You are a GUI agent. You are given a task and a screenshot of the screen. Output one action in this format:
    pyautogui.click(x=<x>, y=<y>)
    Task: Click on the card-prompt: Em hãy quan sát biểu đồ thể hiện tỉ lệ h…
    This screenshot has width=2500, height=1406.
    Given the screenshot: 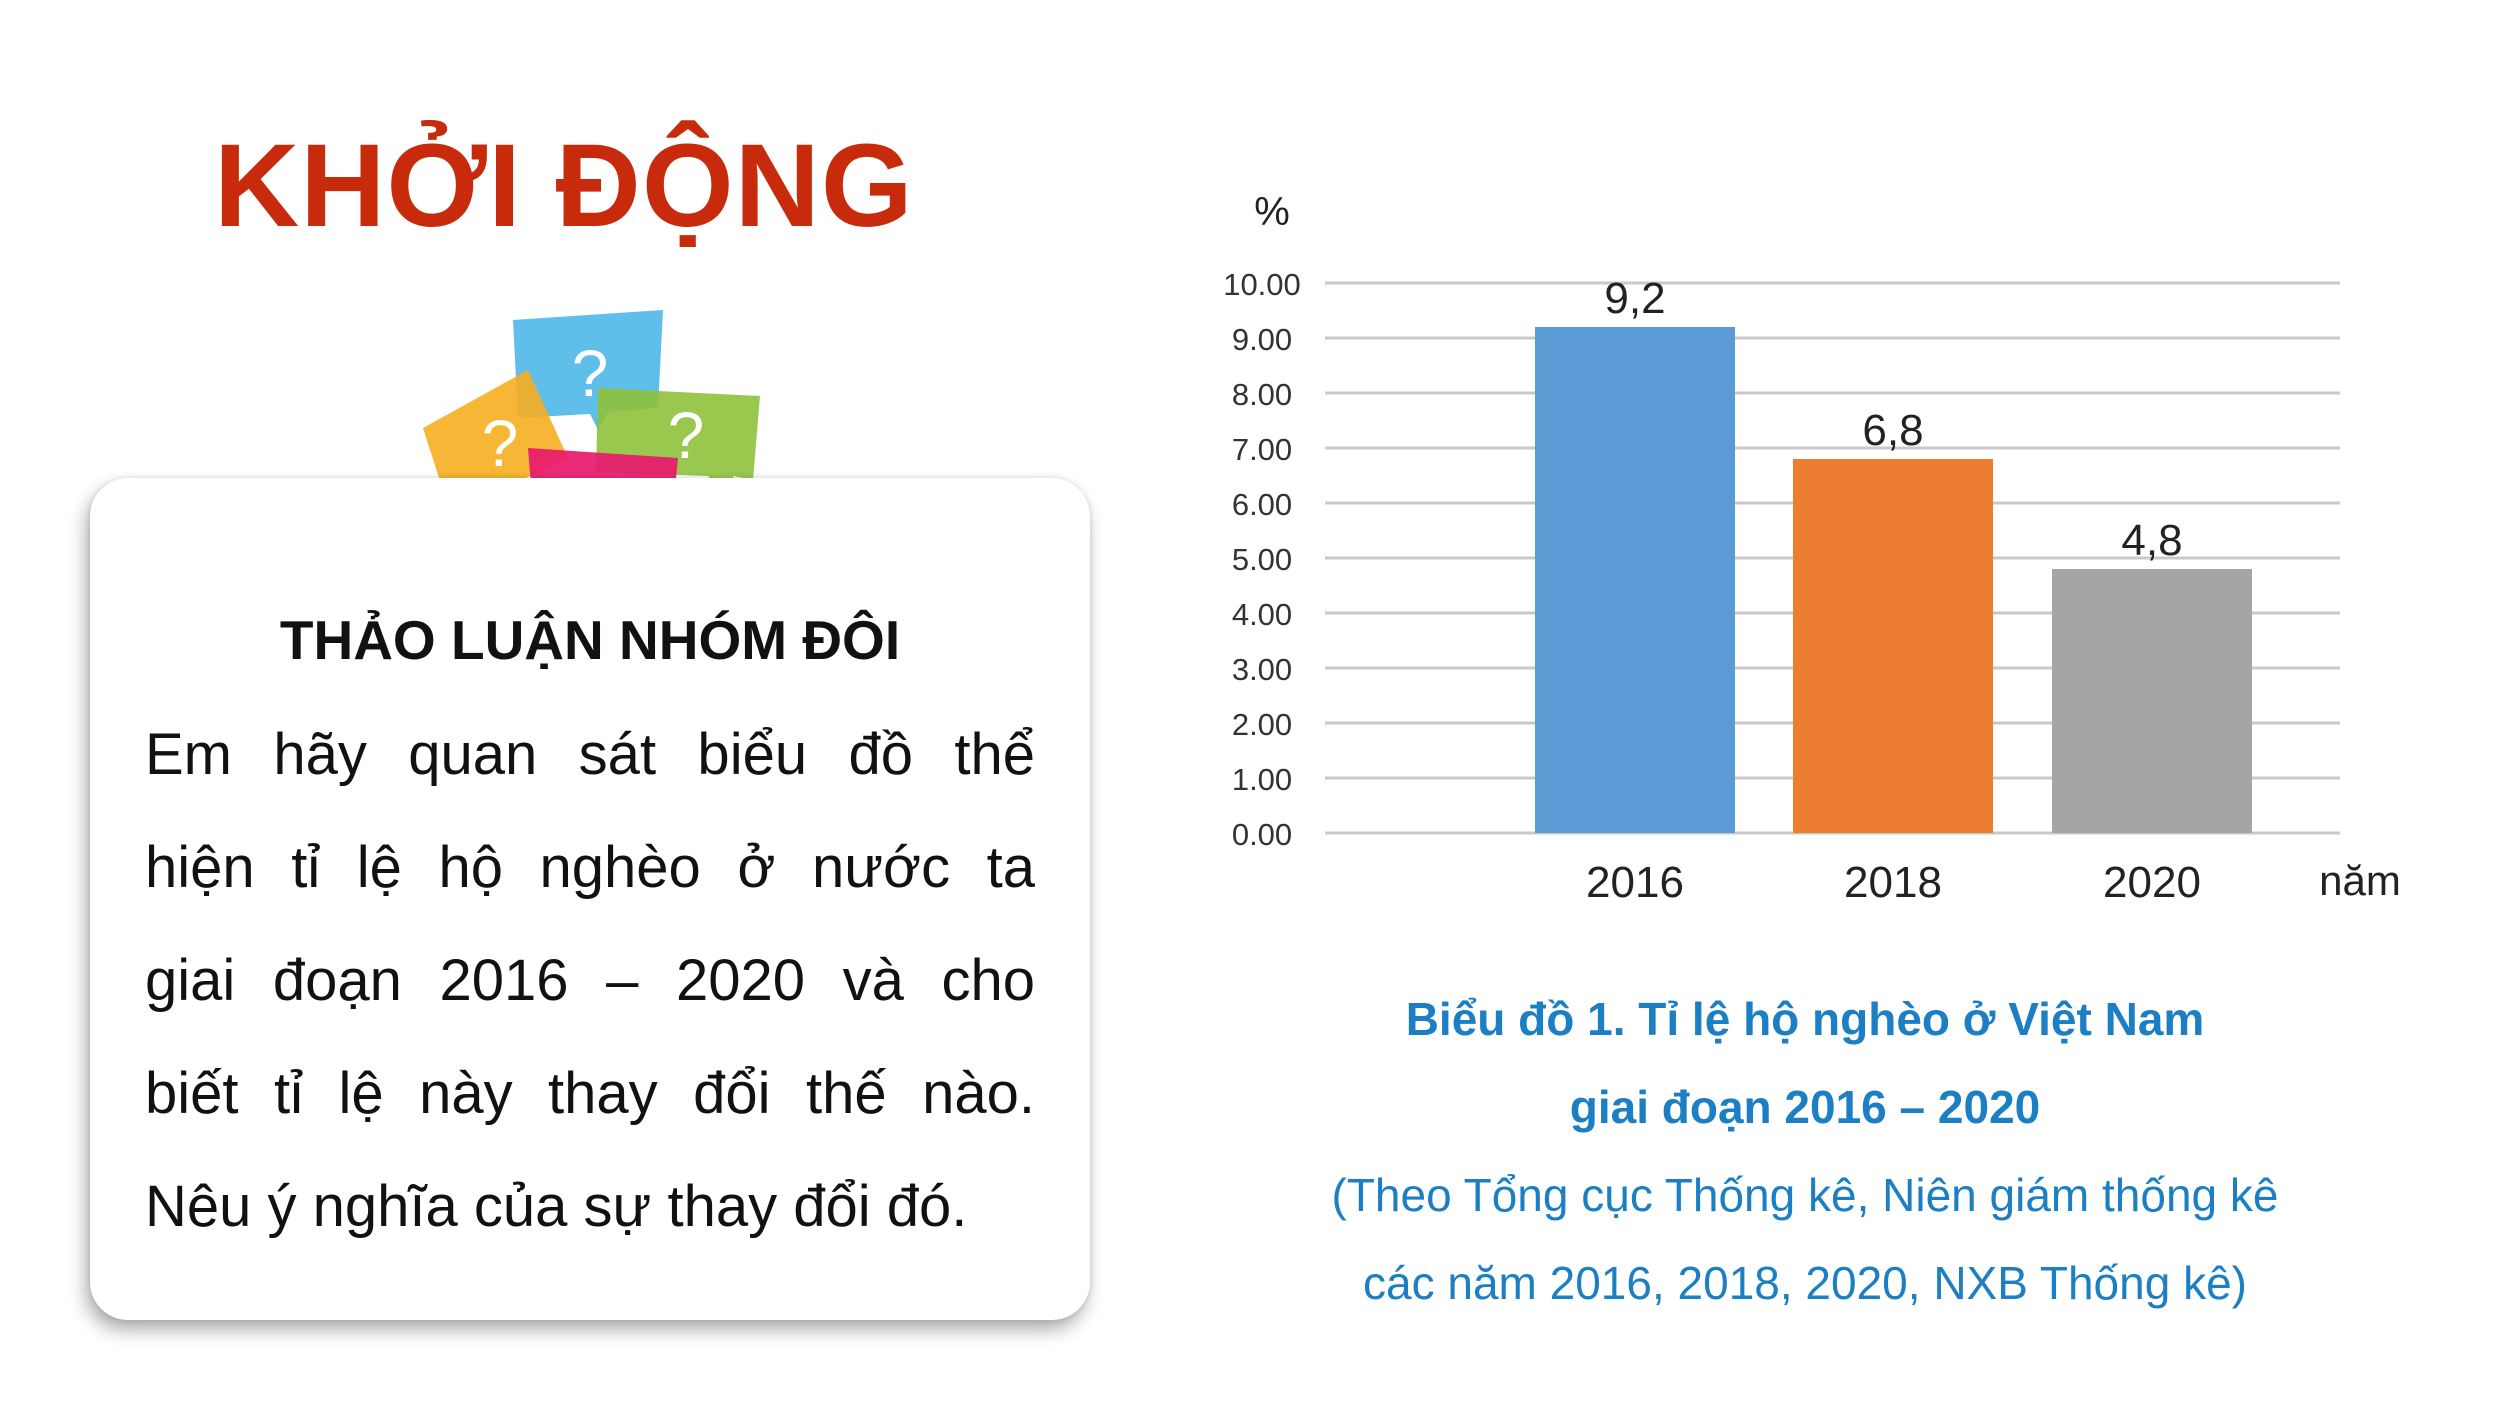 What is the action you would take?
    pyautogui.click(x=590, y=980)
    